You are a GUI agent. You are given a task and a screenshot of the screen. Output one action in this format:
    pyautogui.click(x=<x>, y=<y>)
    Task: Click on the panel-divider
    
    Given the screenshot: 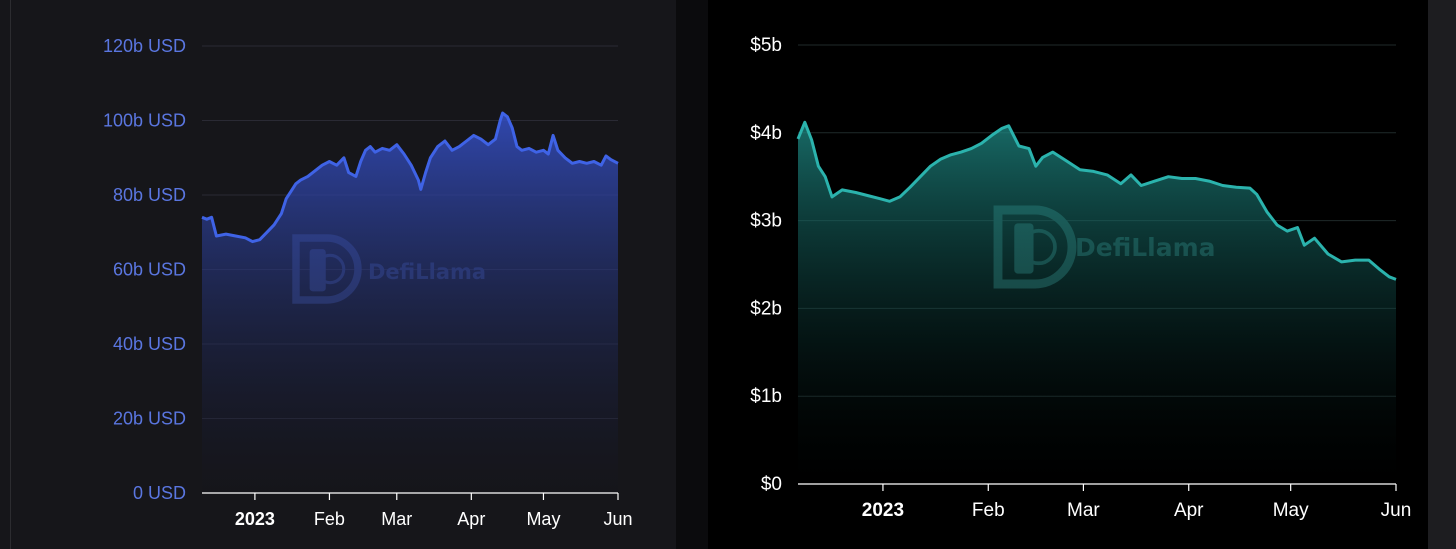 What is the action you would take?
    pyautogui.click(x=10, y=274)
    